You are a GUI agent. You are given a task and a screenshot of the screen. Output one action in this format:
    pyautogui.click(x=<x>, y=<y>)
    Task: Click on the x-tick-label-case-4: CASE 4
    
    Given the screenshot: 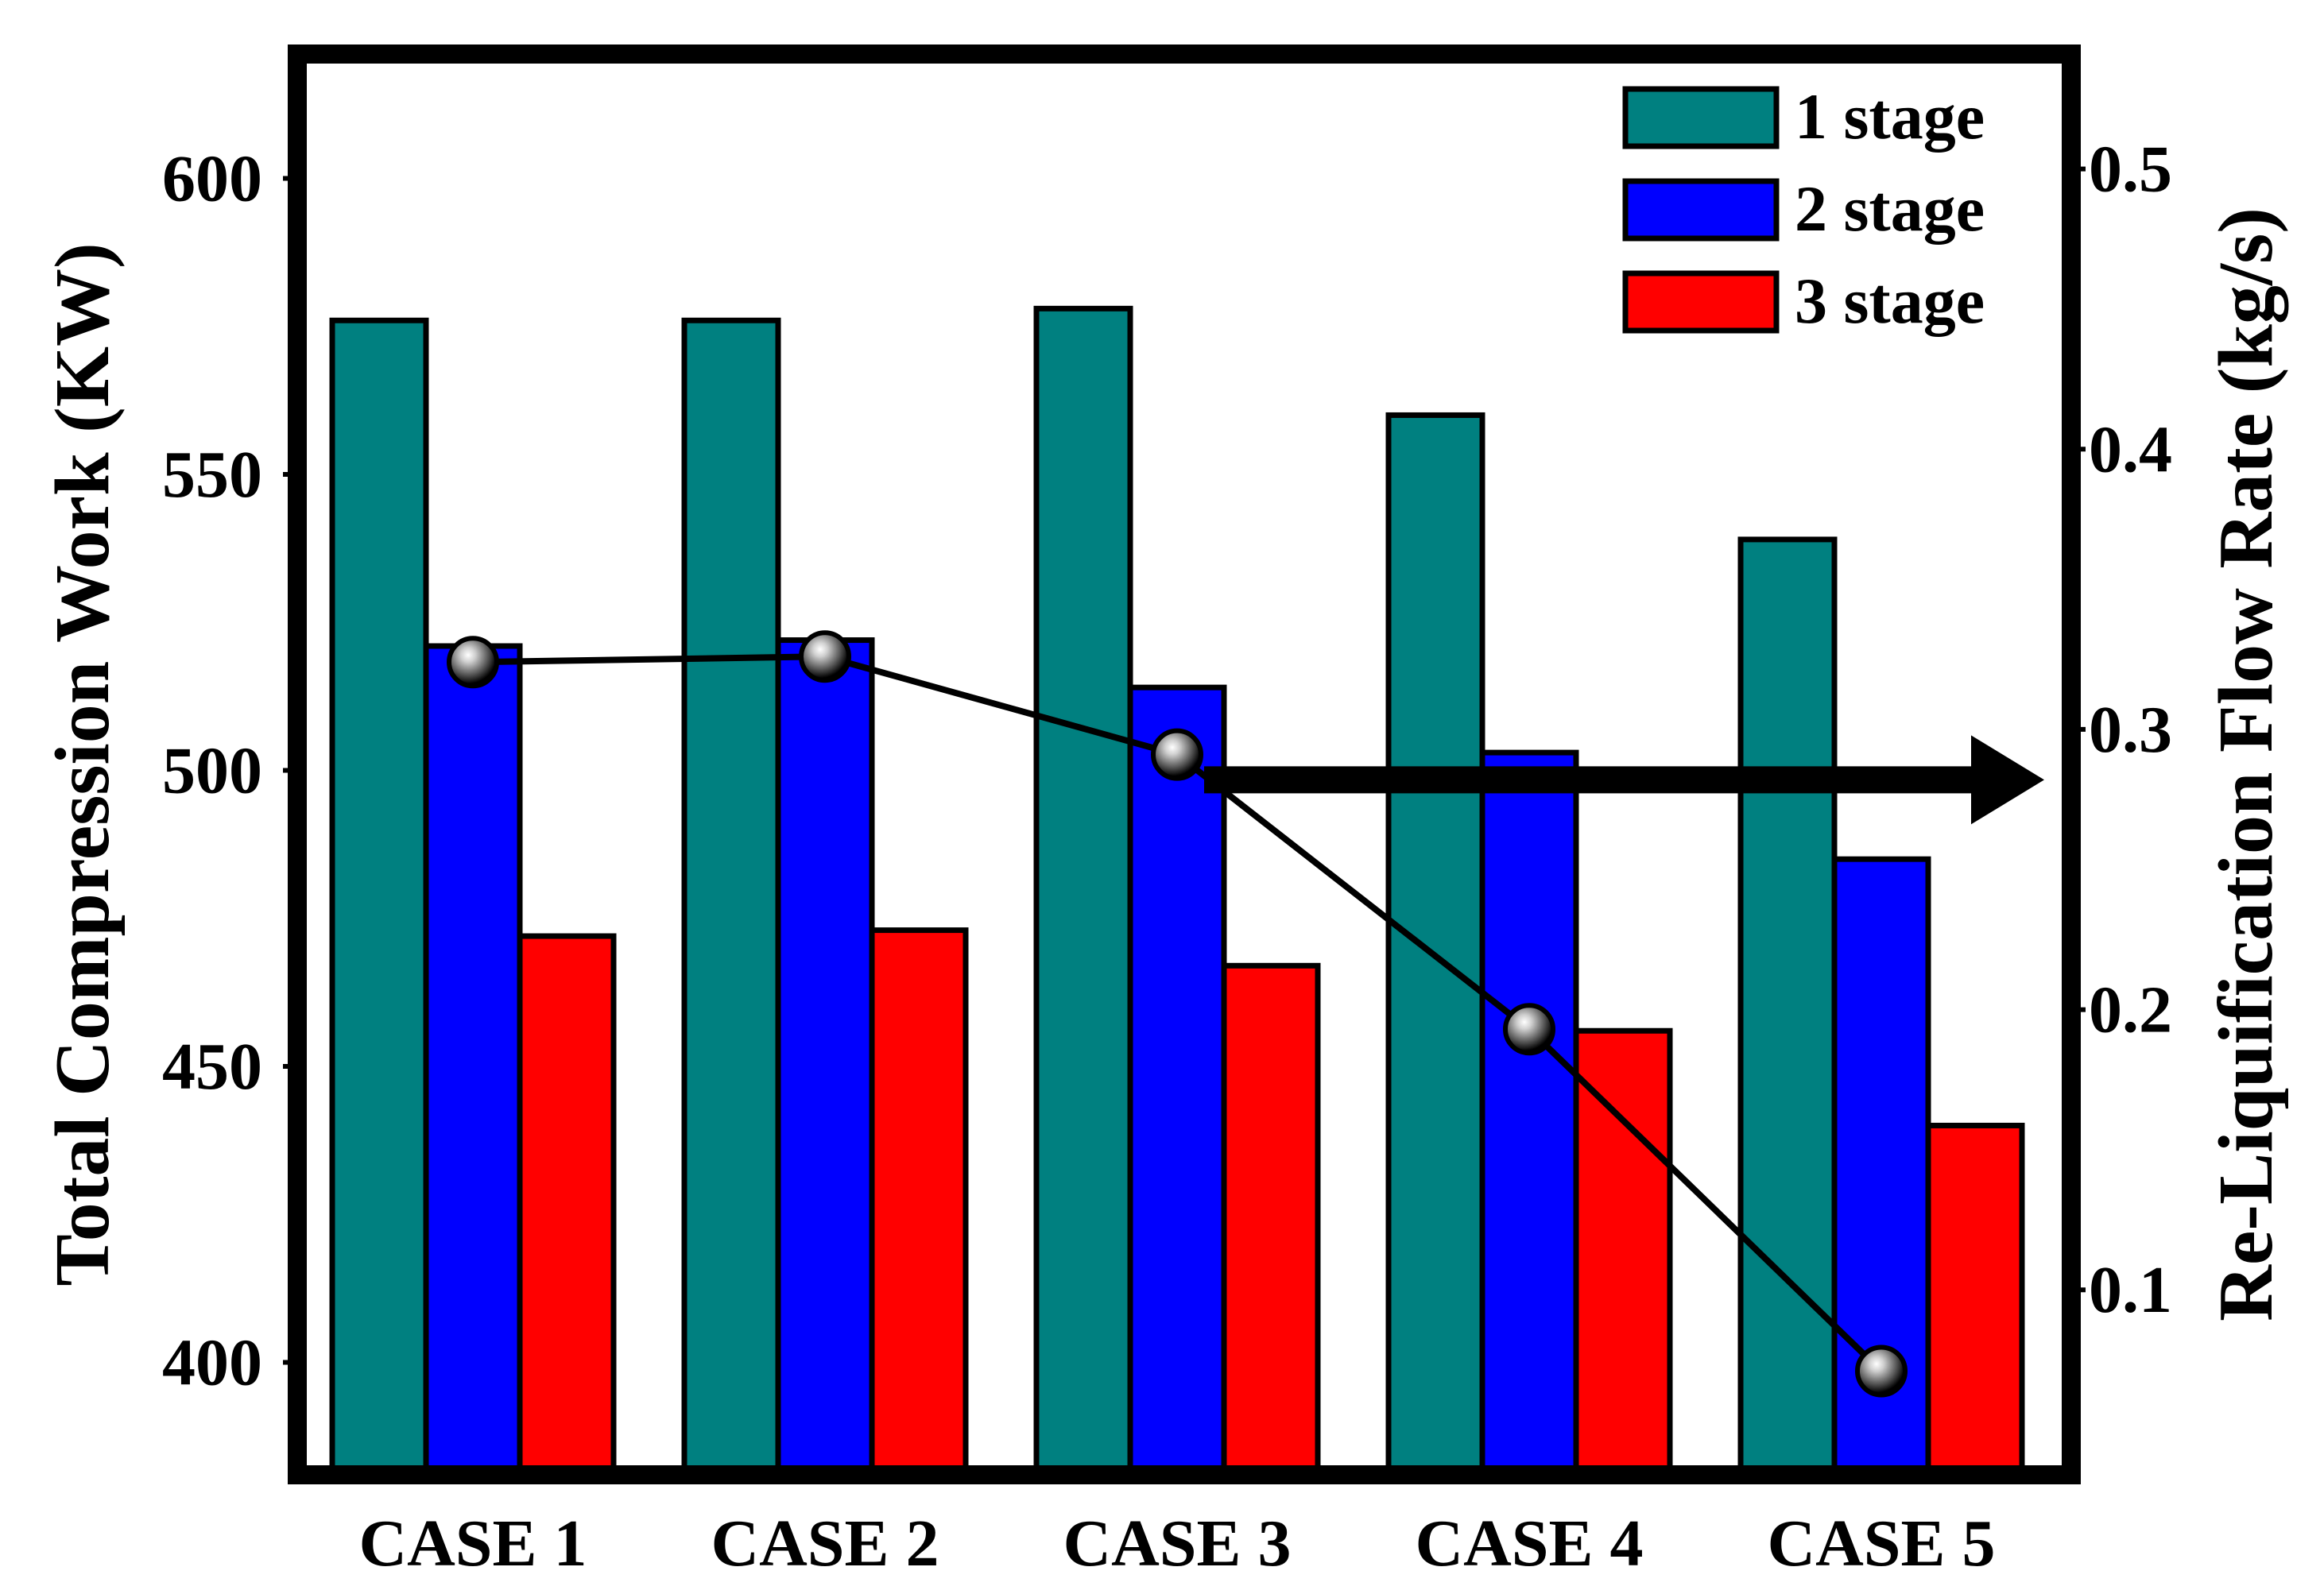 What is the action you would take?
    pyautogui.click(x=1529, y=1543)
    